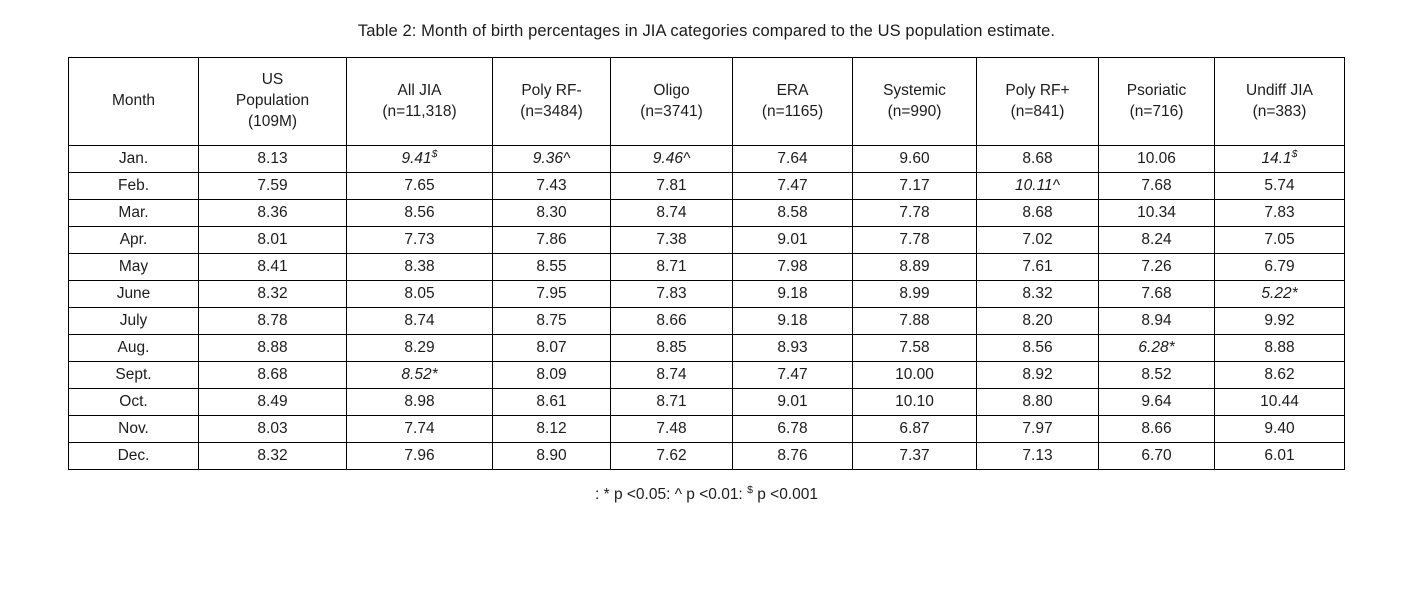 The height and width of the screenshot is (599, 1413). I want to click on value-cell: 8.07, so click(551, 348).